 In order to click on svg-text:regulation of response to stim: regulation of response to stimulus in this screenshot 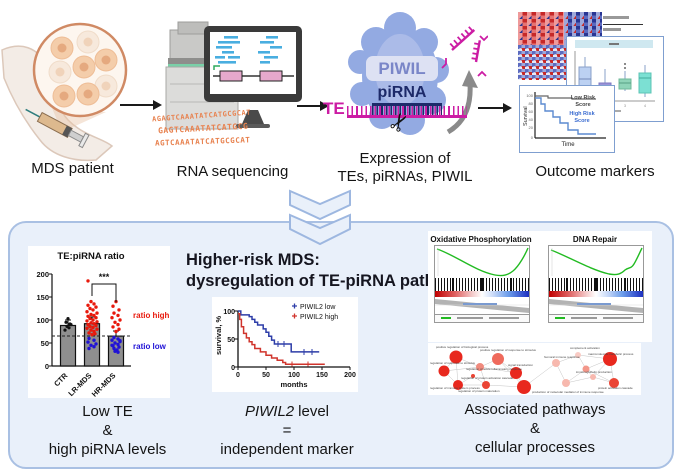, I will do `click(452, 363)`.